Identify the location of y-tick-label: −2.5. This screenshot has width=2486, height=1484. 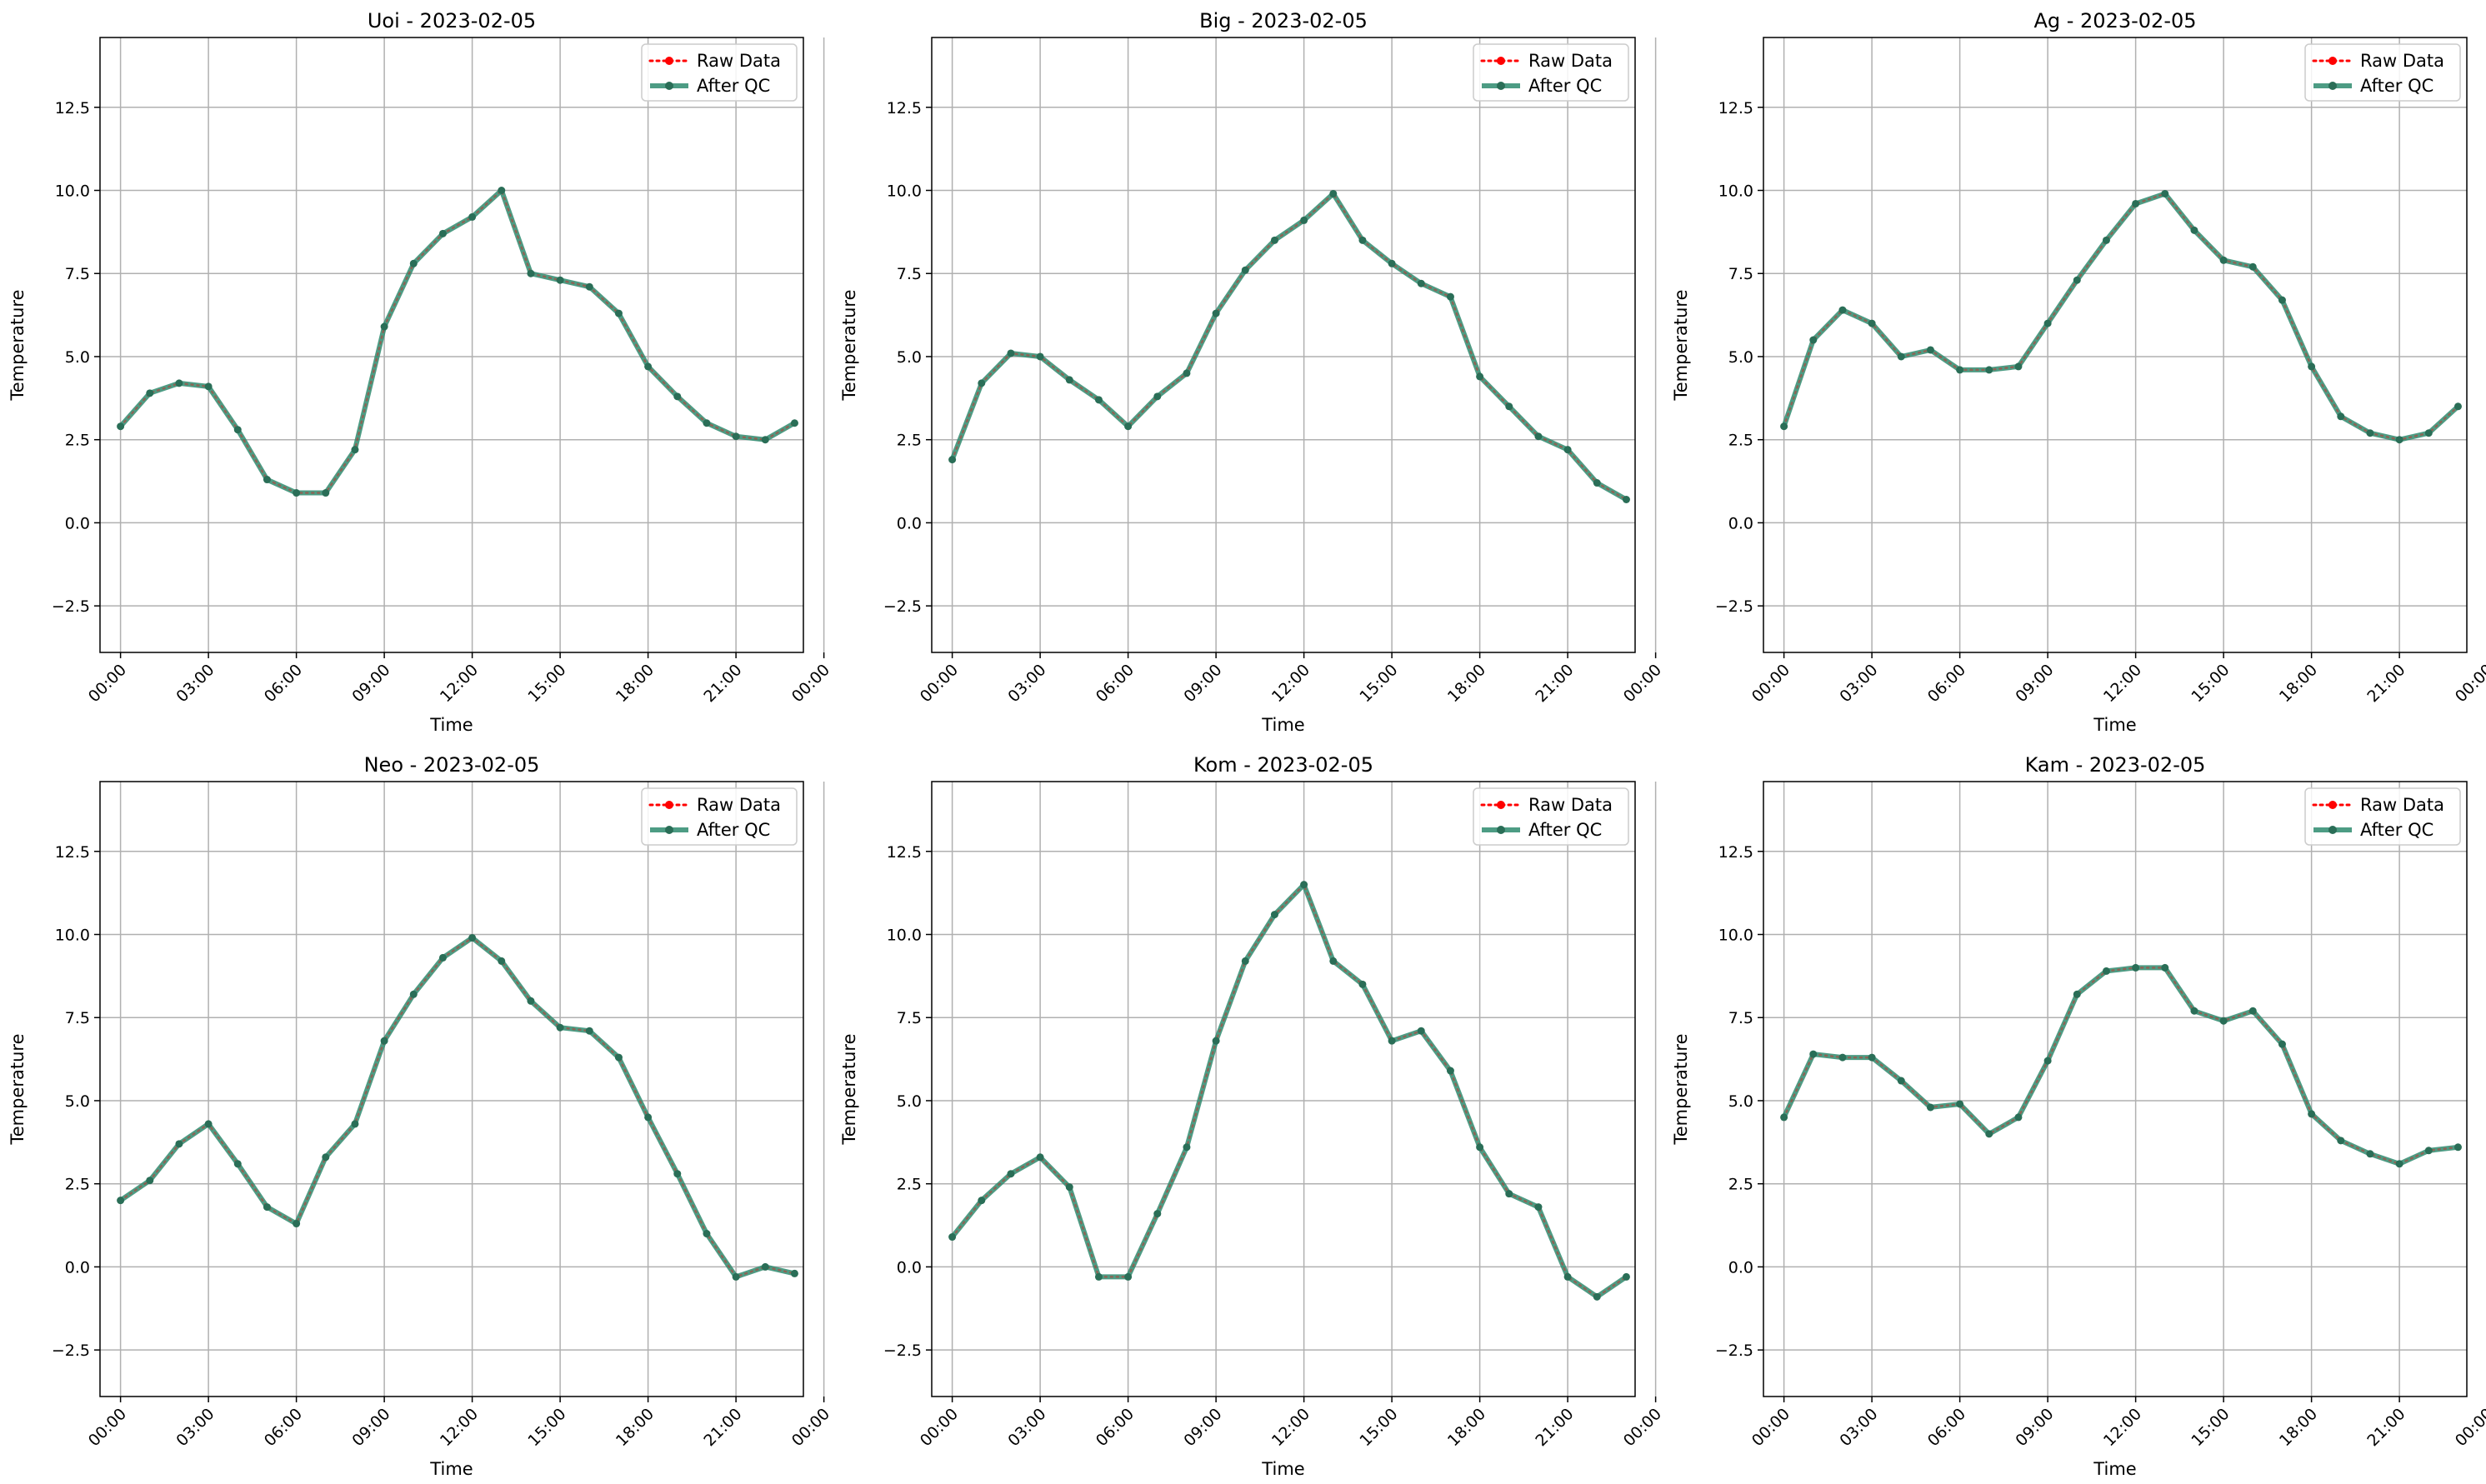
(902, 606).